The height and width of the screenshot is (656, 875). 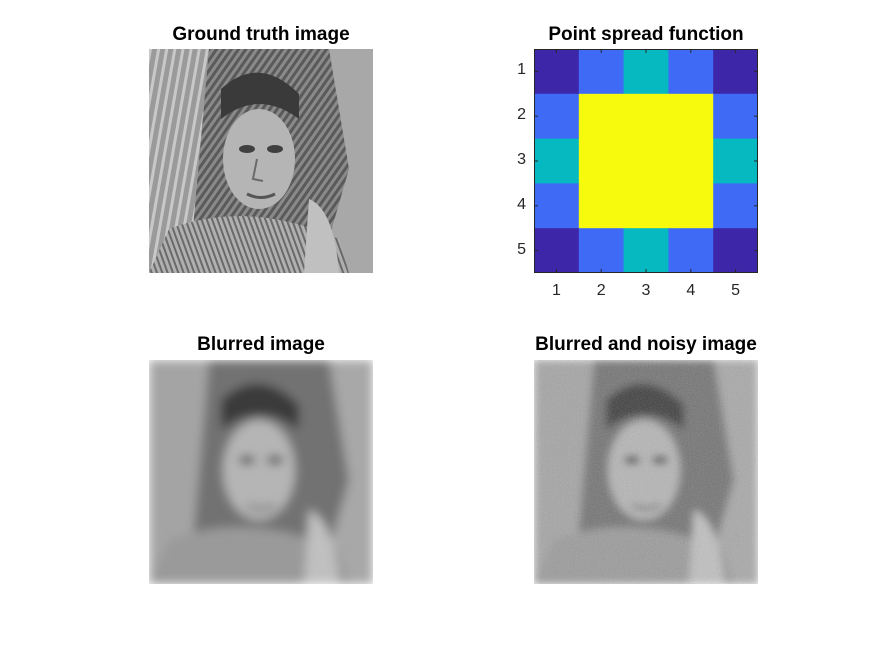 I want to click on blurred-image, so click(x=261, y=472).